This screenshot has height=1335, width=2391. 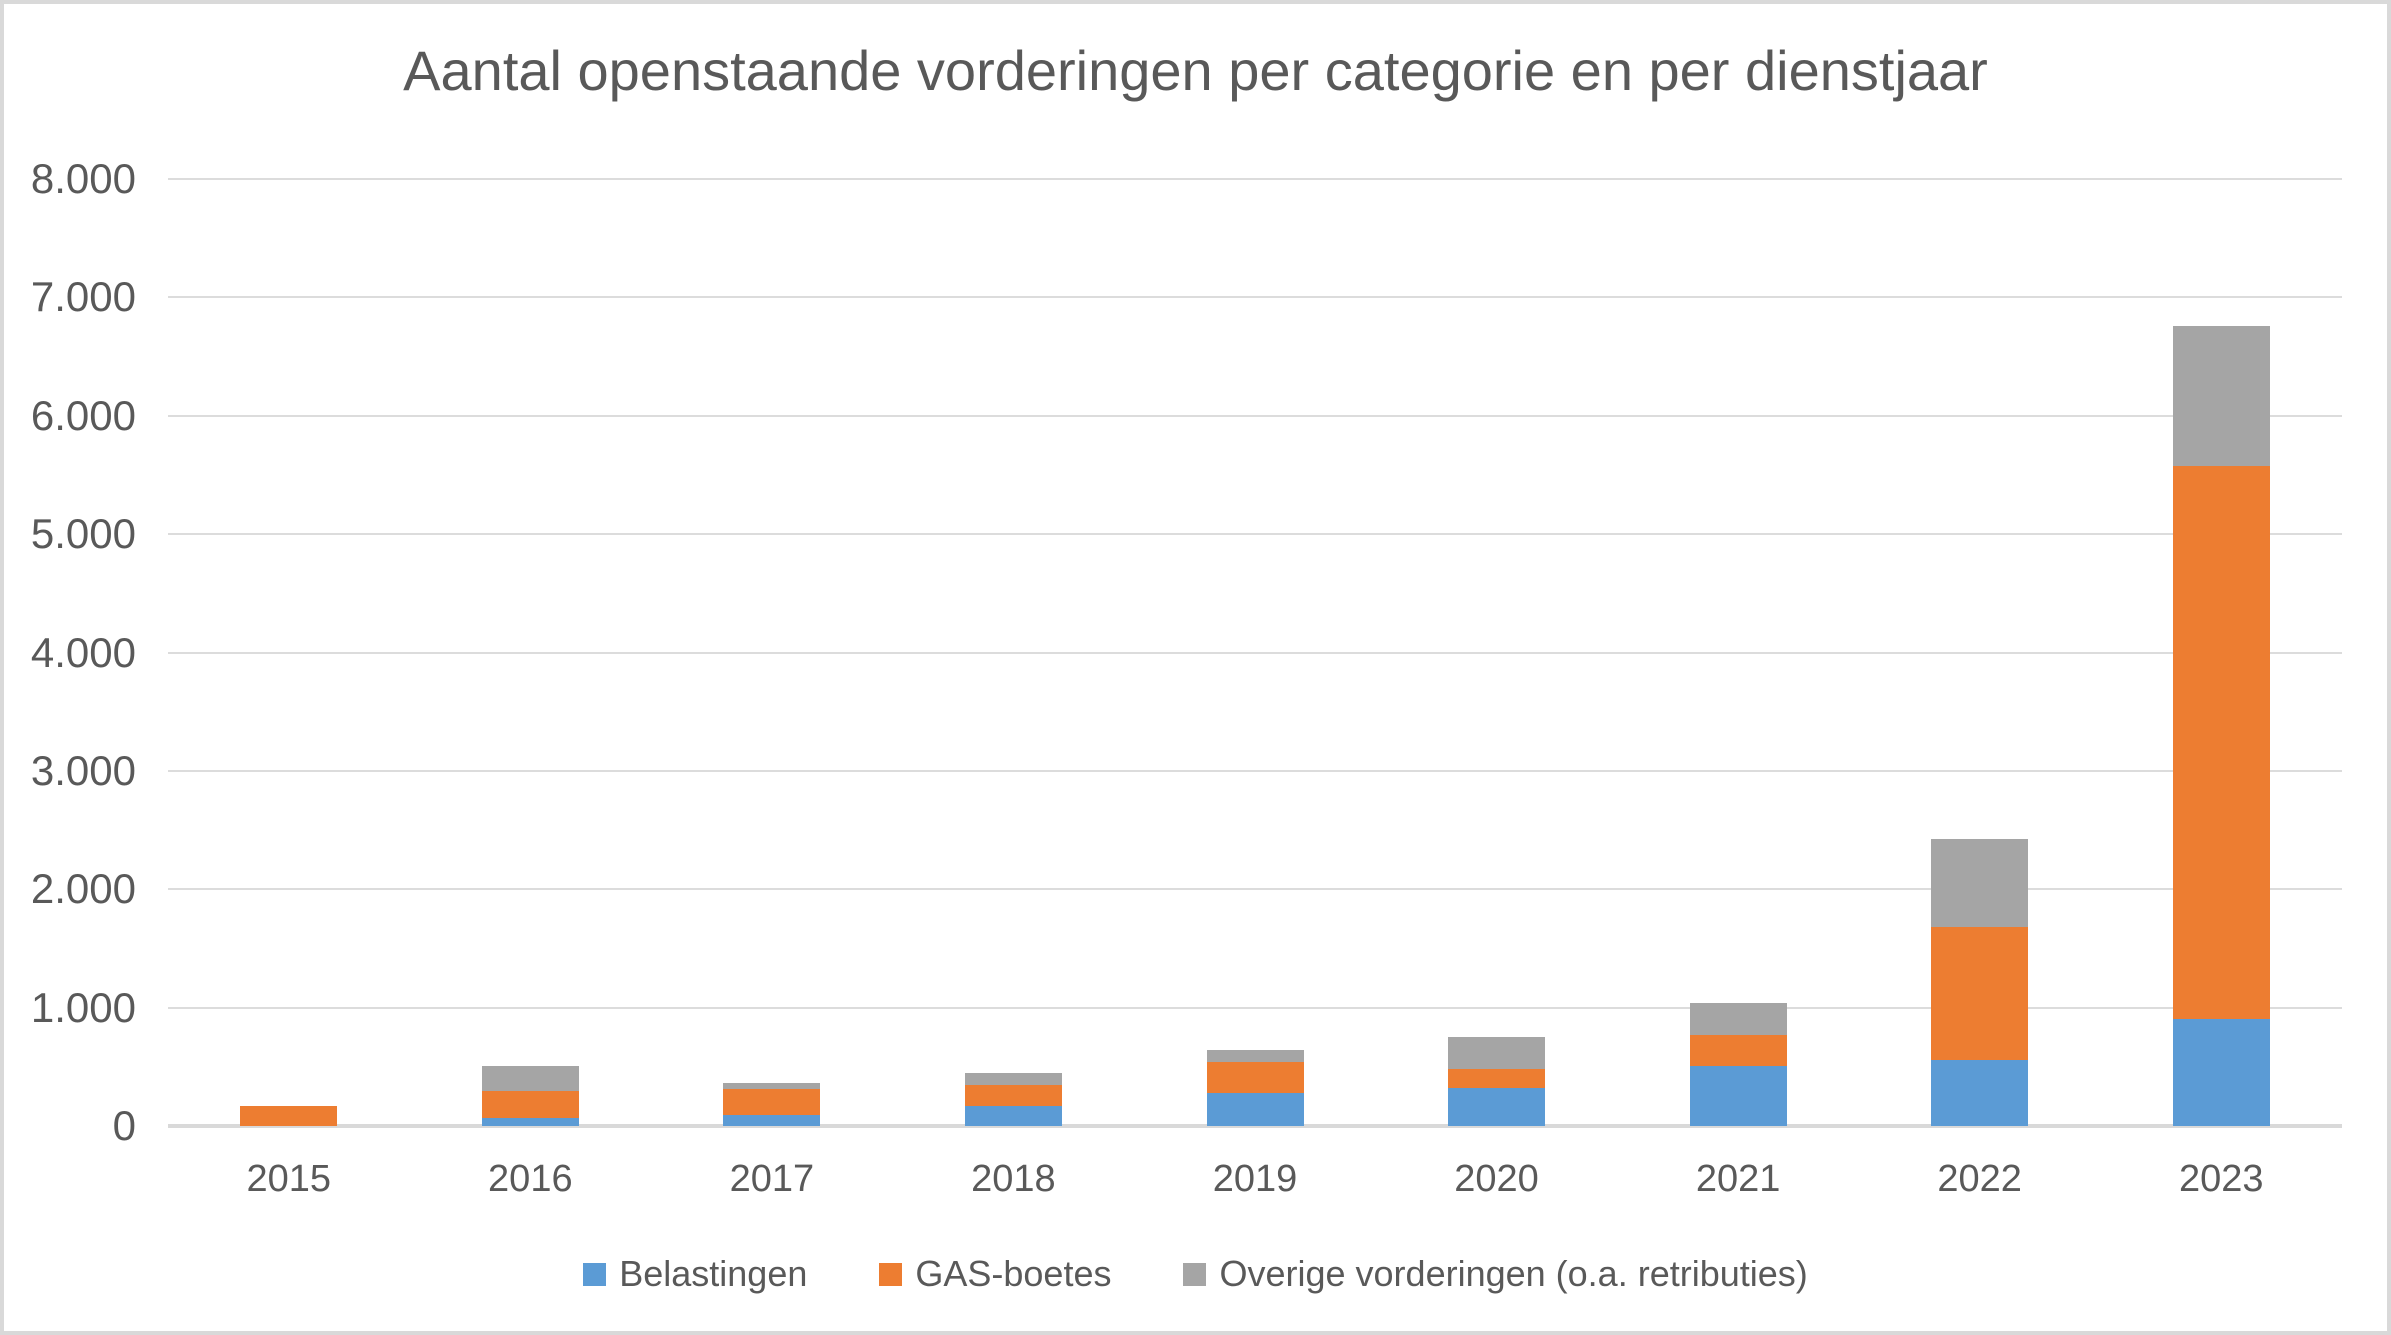 What do you see at coordinates (1013, 1179) in the screenshot?
I see `x-tick-label: 2018` at bounding box center [1013, 1179].